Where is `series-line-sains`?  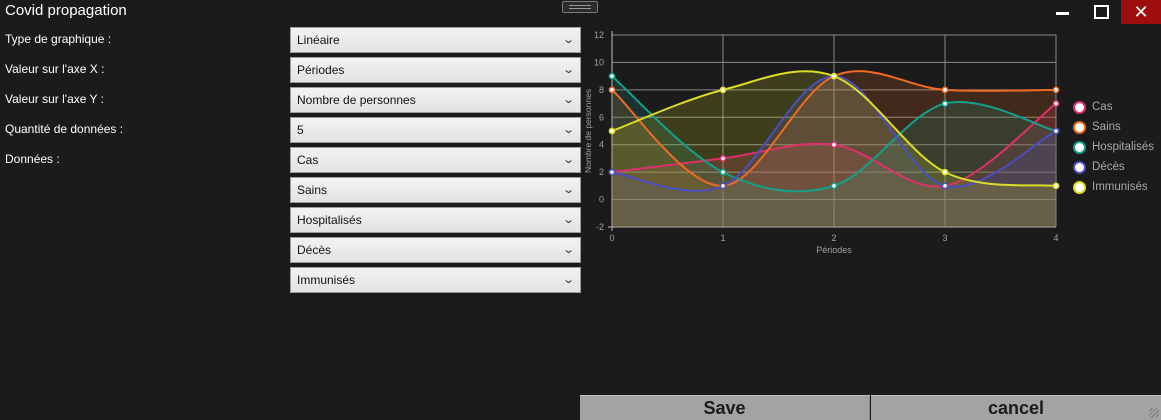
series-line-sains is located at coordinates (834, 128).